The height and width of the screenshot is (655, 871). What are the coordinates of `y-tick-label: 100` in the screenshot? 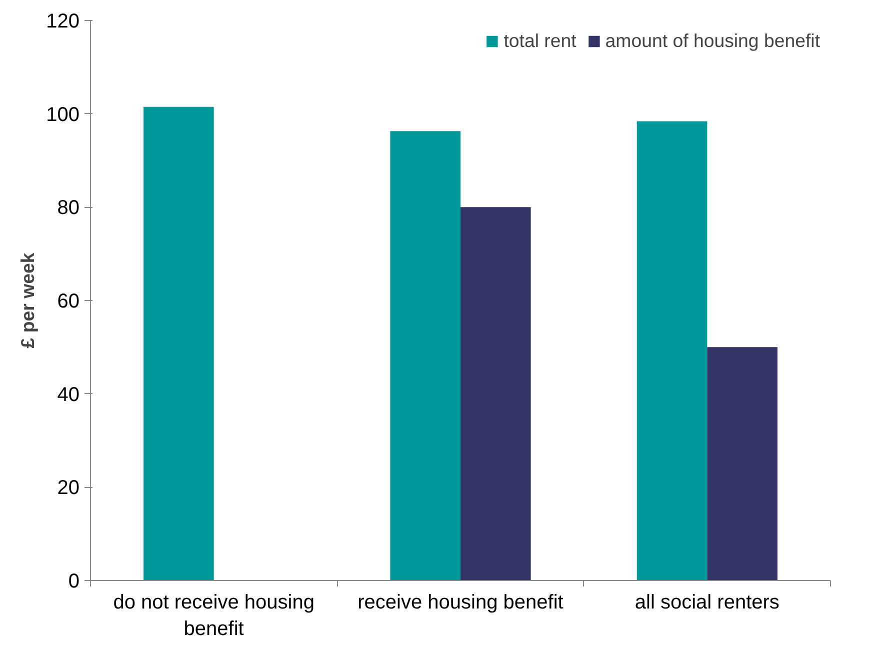 It's located at (63, 115).